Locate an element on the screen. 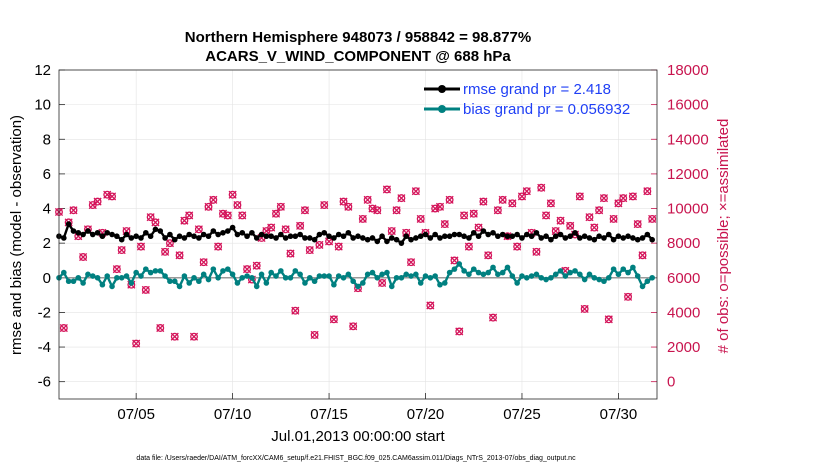 The image size is (830, 470). legend-rmse-marker is located at coordinates (442, 89).